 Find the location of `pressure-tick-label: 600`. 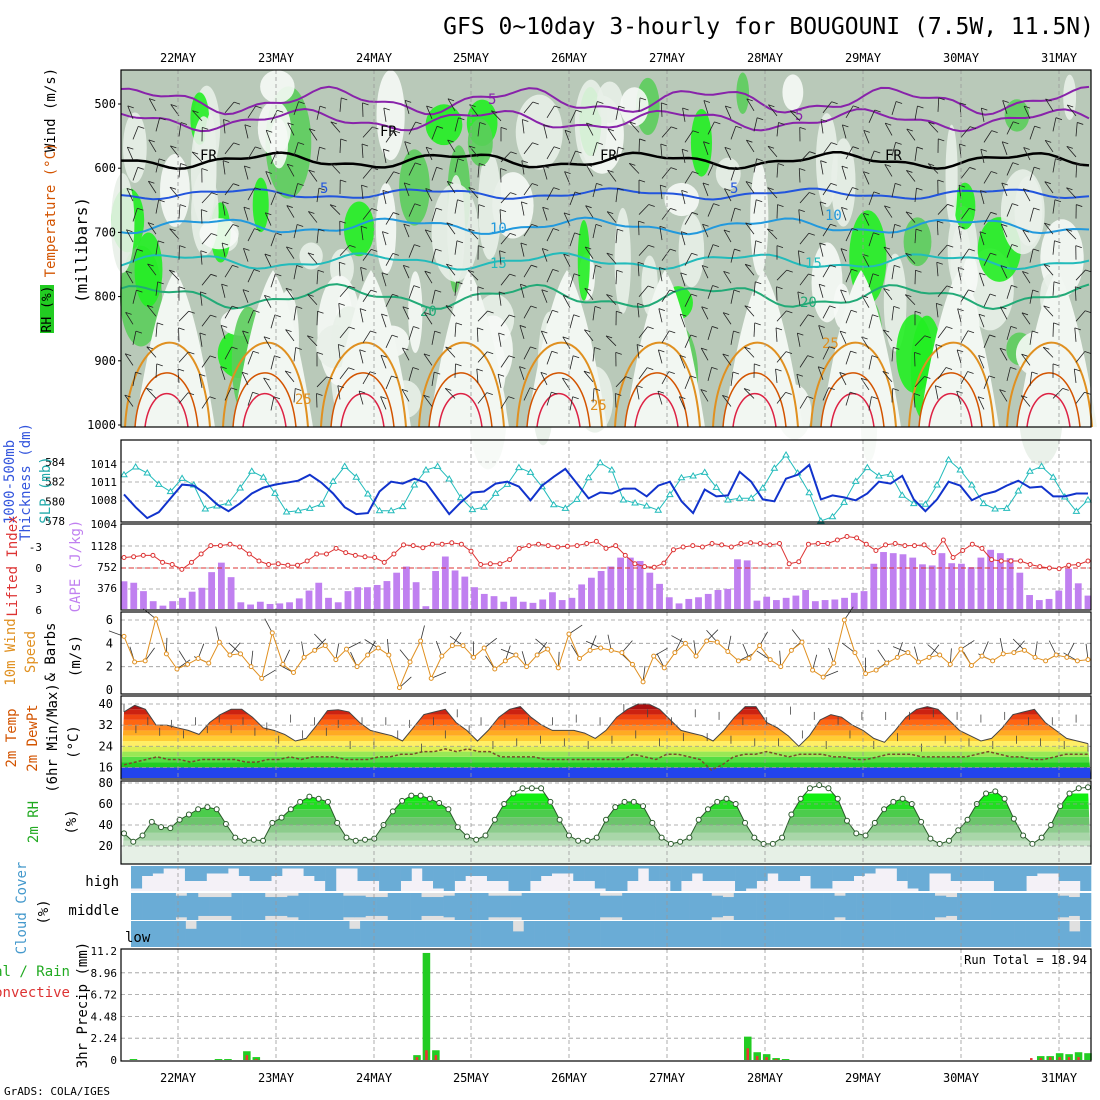

pressure-tick-label: 600 is located at coordinates (105, 168).